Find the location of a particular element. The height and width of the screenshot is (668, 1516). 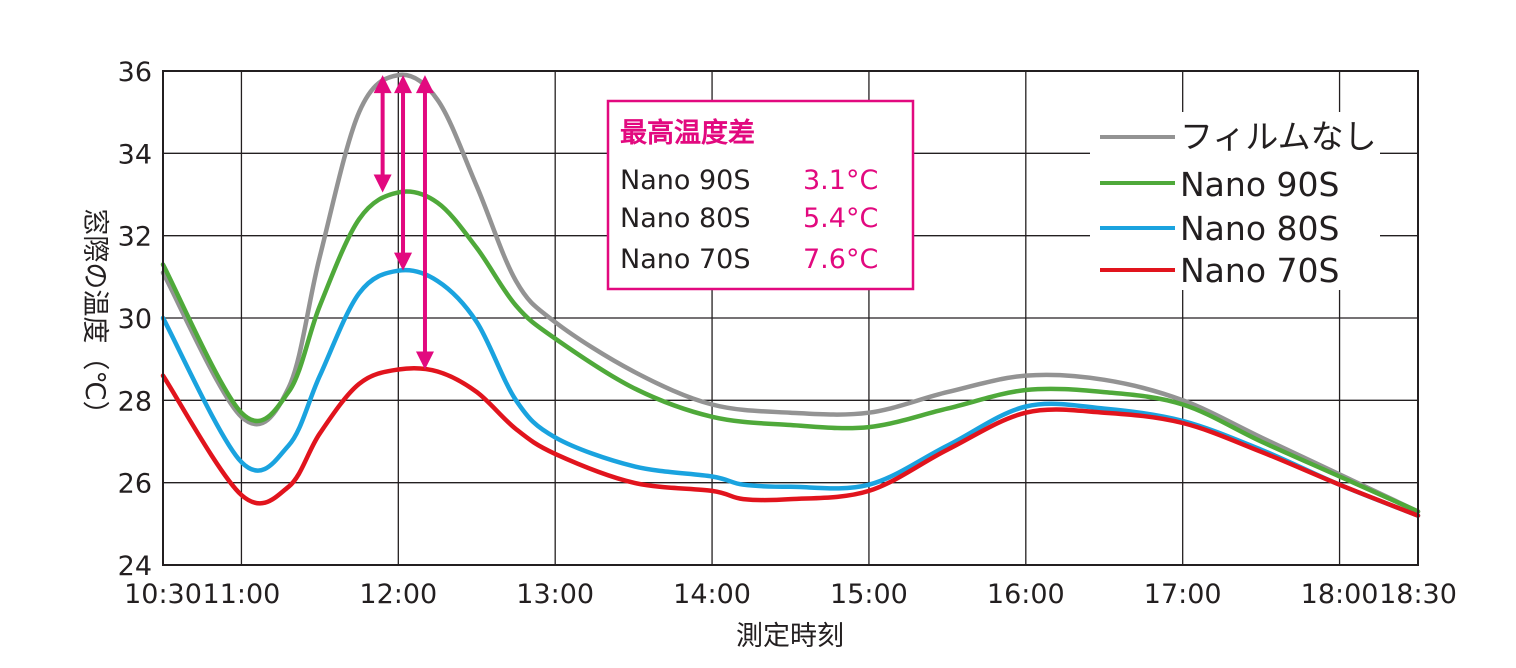

legend-label: Nano 70S is located at coordinates (1259, 270).